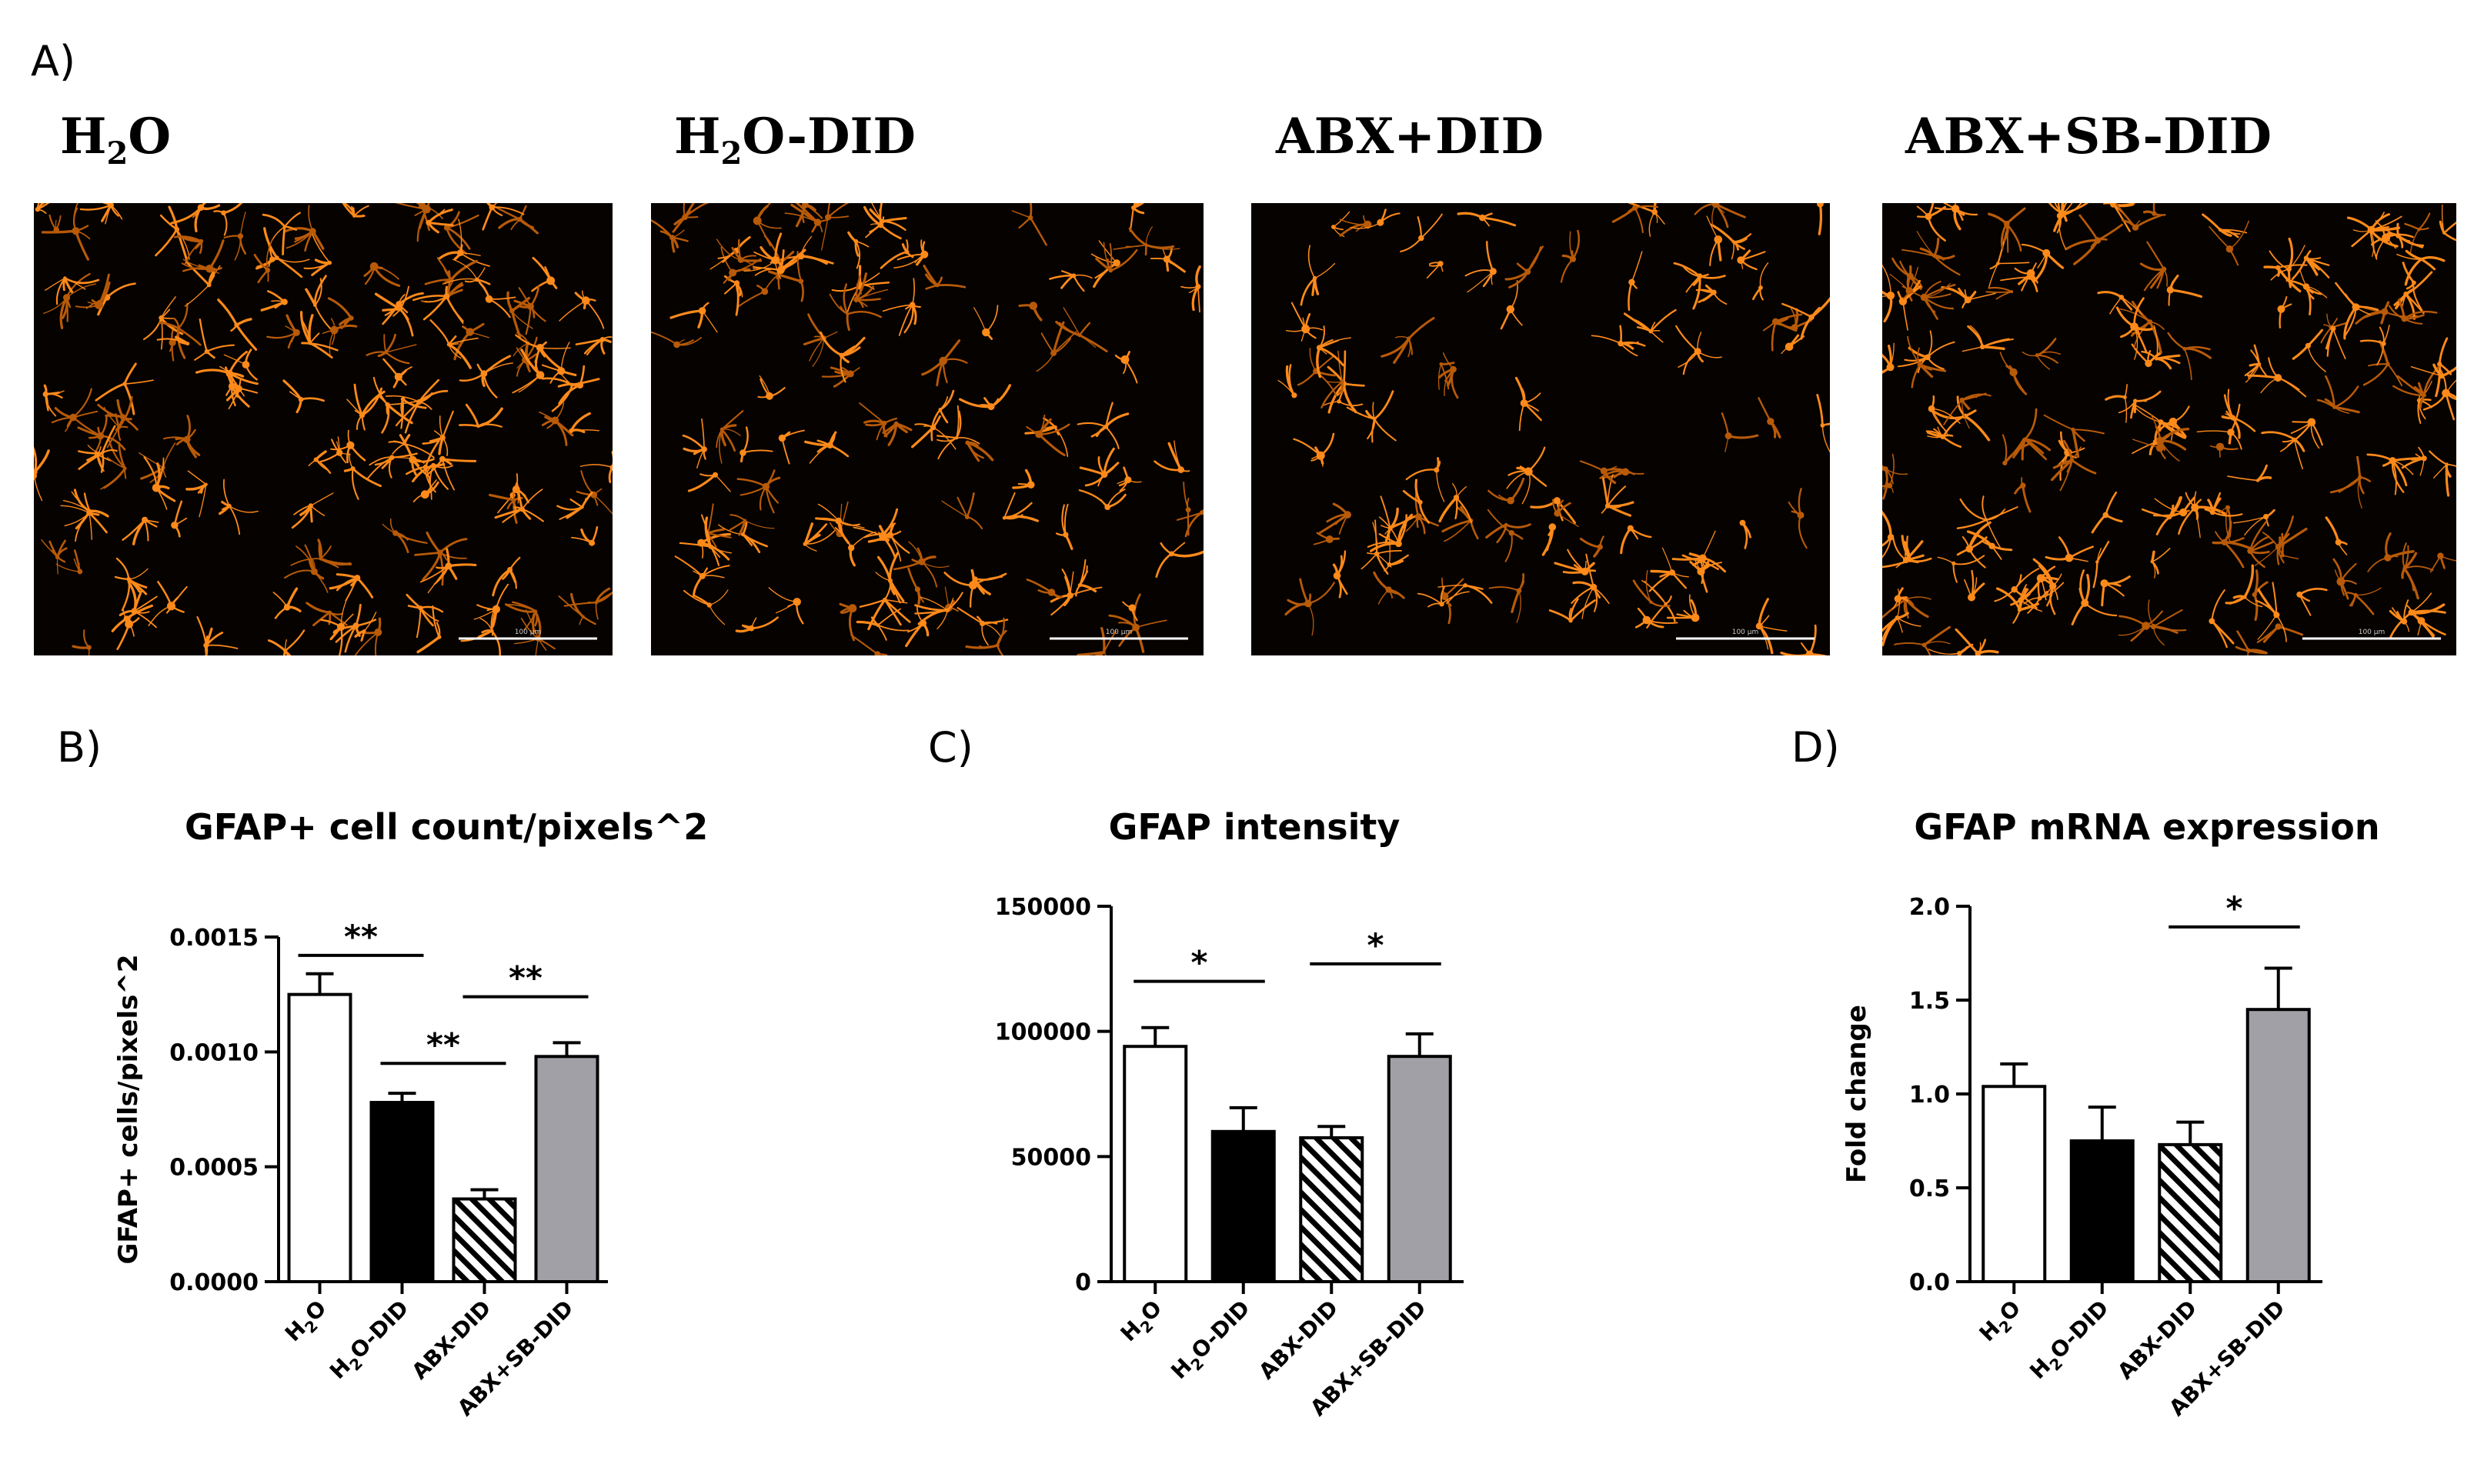 Image resolution: width=2484 pixels, height=1484 pixels. Describe the element at coordinates (1856, 1094) in the screenshot. I see `y-axis-label: Fold change` at that location.